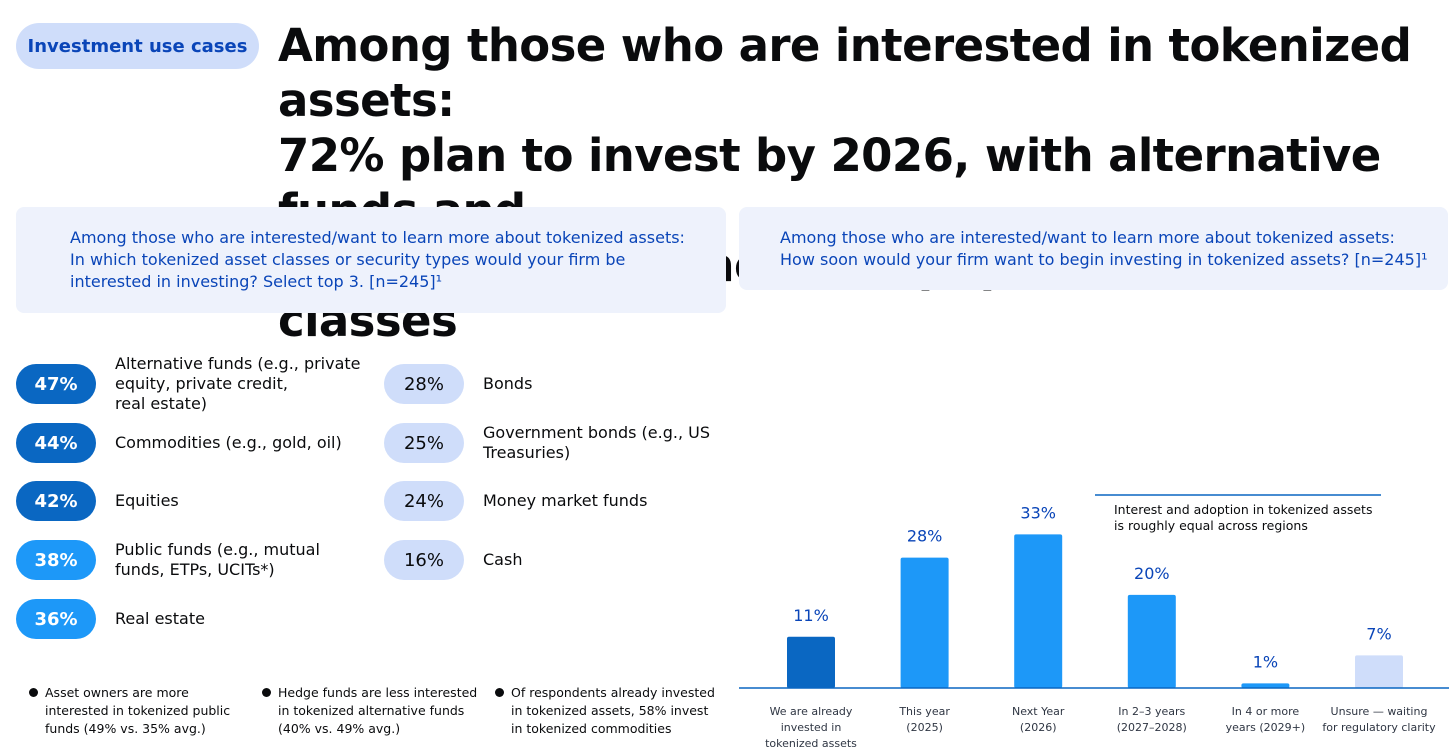  Describe the element at coordinates (1038, 727) in the screenshot. I see `category-label: (2026)` at that location.